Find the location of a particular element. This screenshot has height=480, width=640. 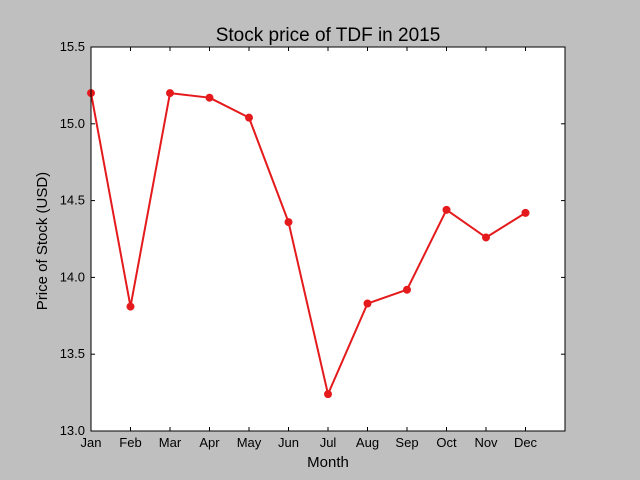

x-tick-label: Dec is located at coordinates (526, 442).